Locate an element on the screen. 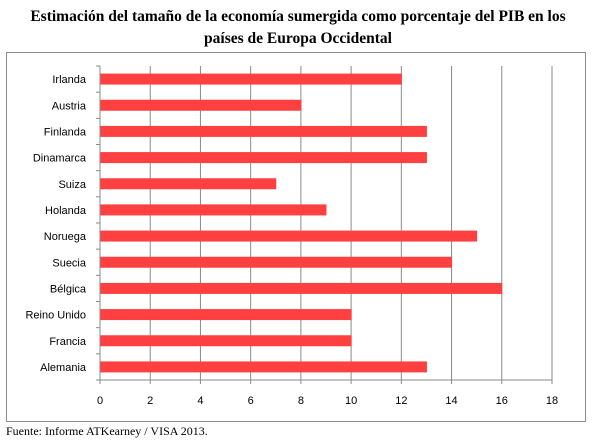 The width and height of the screenshot is (596, 444). category-label: Reino Unido is located at coordinates (55, 316).